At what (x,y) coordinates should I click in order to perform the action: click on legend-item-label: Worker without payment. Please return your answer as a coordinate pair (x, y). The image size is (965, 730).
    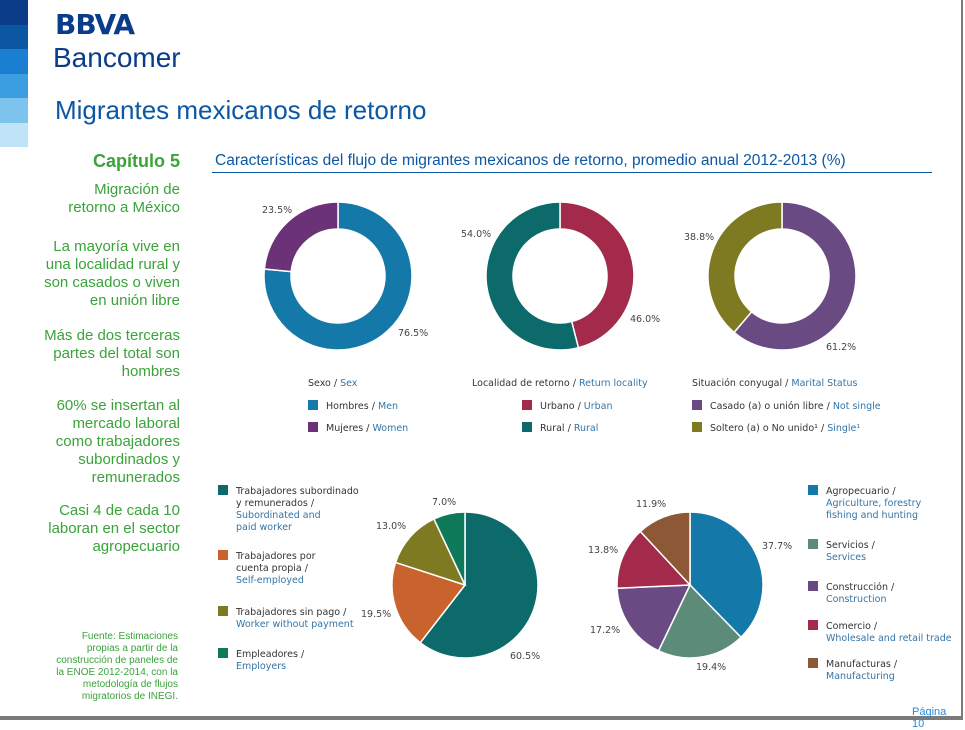
    Looking at the image, I should click on (295, 624).